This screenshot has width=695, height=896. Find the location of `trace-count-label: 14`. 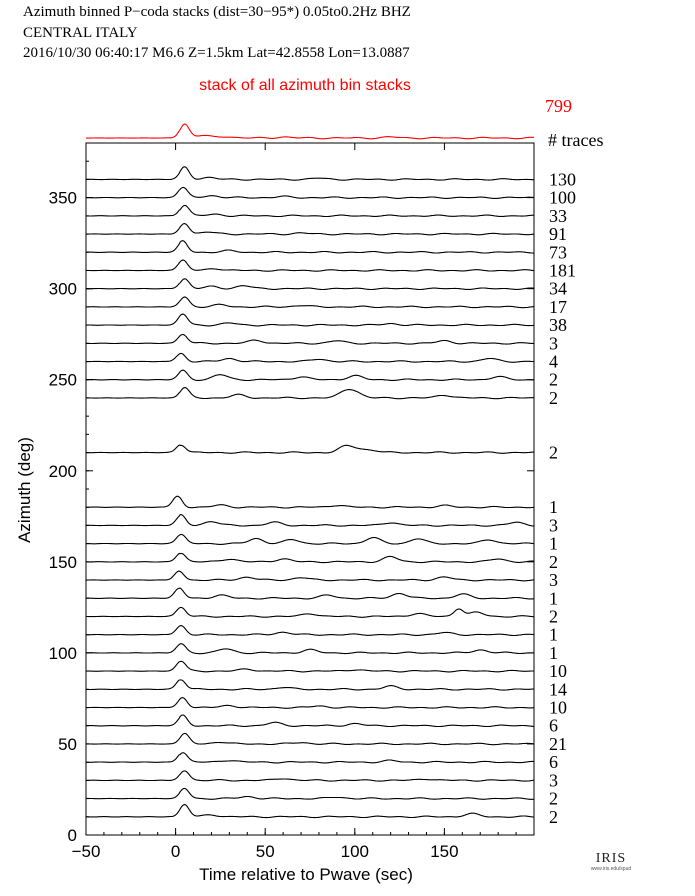

trace-count-label: 14 is located at coordinates (558, 689).